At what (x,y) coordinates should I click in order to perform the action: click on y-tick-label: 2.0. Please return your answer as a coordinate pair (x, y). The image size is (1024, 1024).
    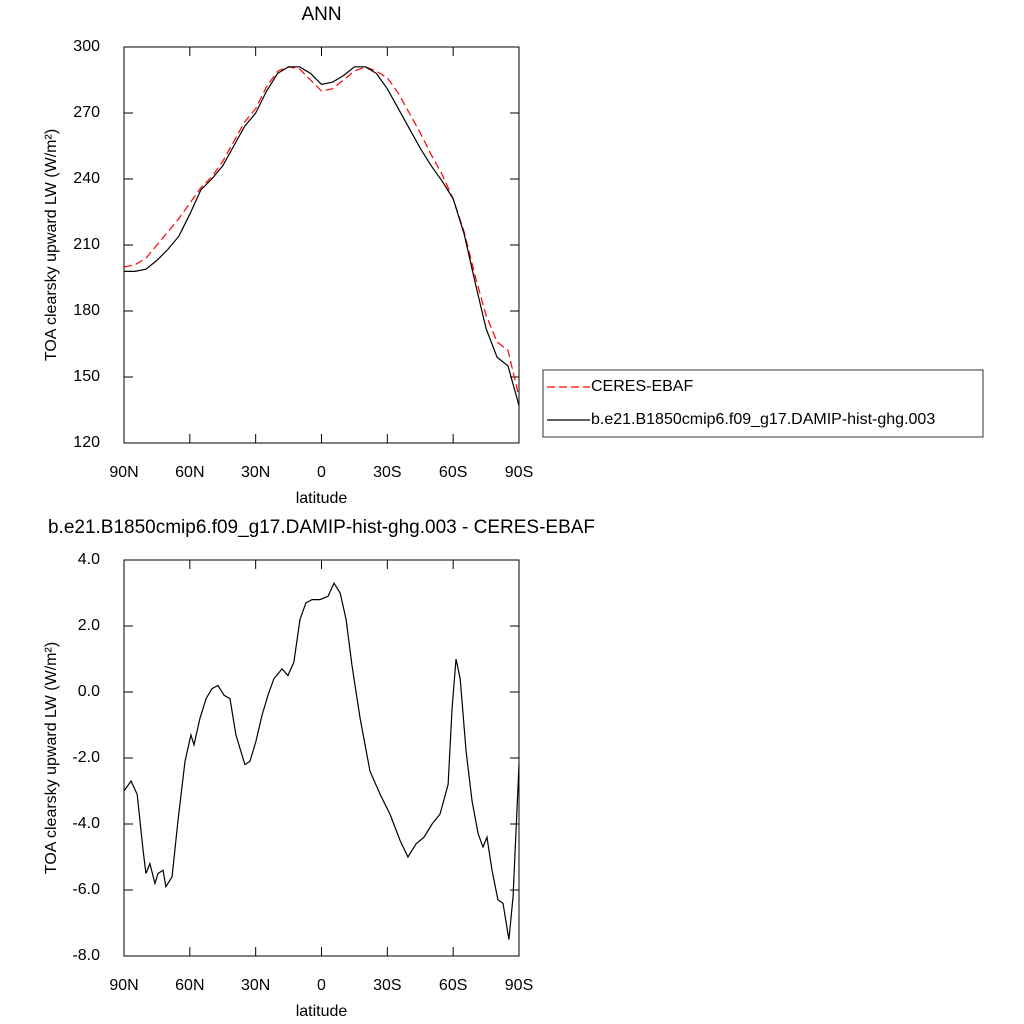
    Looking at the image, I should click on (89, 625).